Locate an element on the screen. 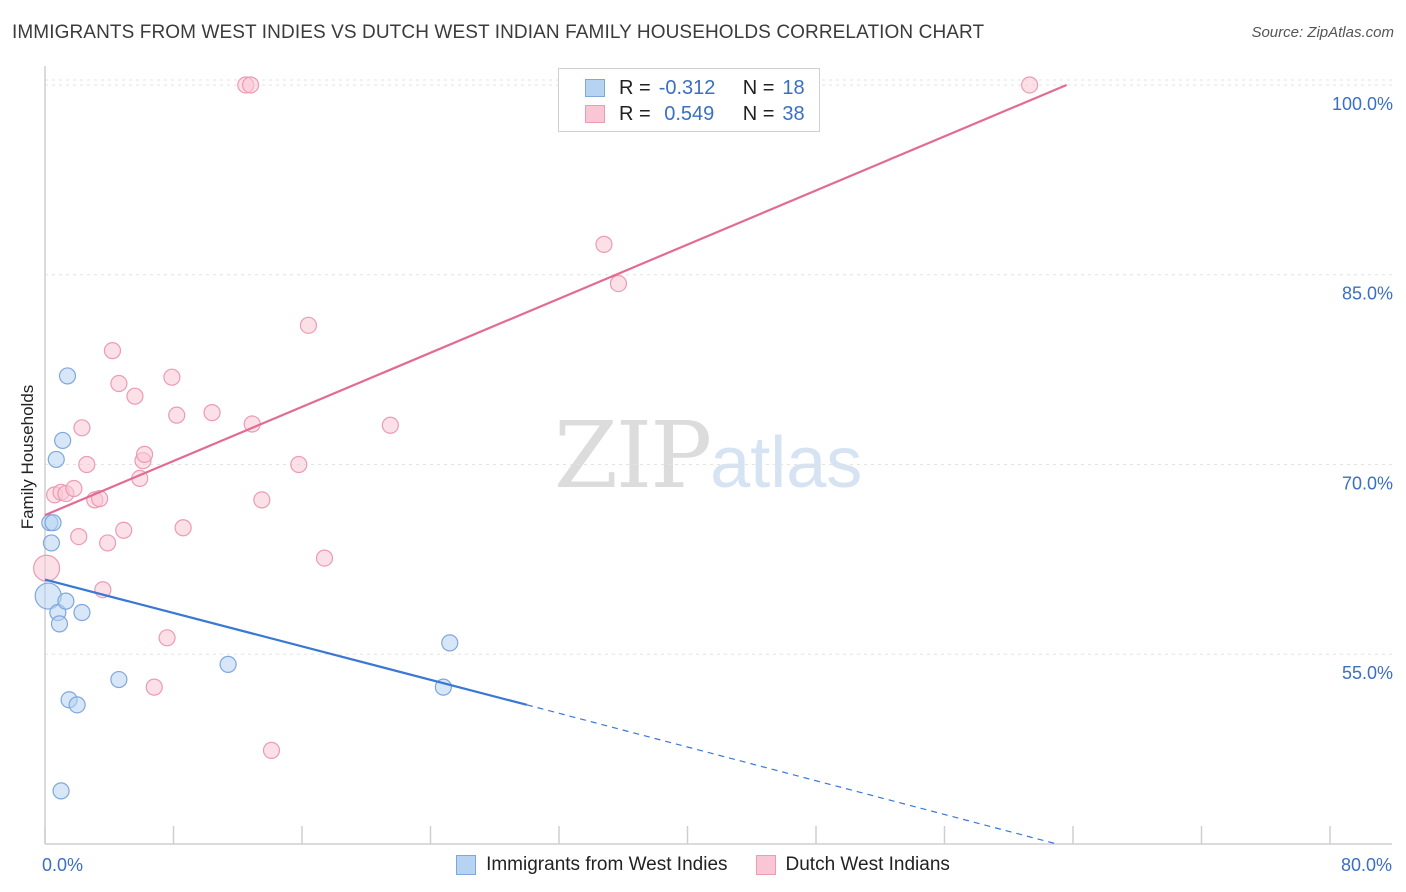 This screenshot has height=892, width=1406. correlation-legend: R = -0.312 N = 18 R = 0.549 N = 38 is located at coordinates (689, 100).